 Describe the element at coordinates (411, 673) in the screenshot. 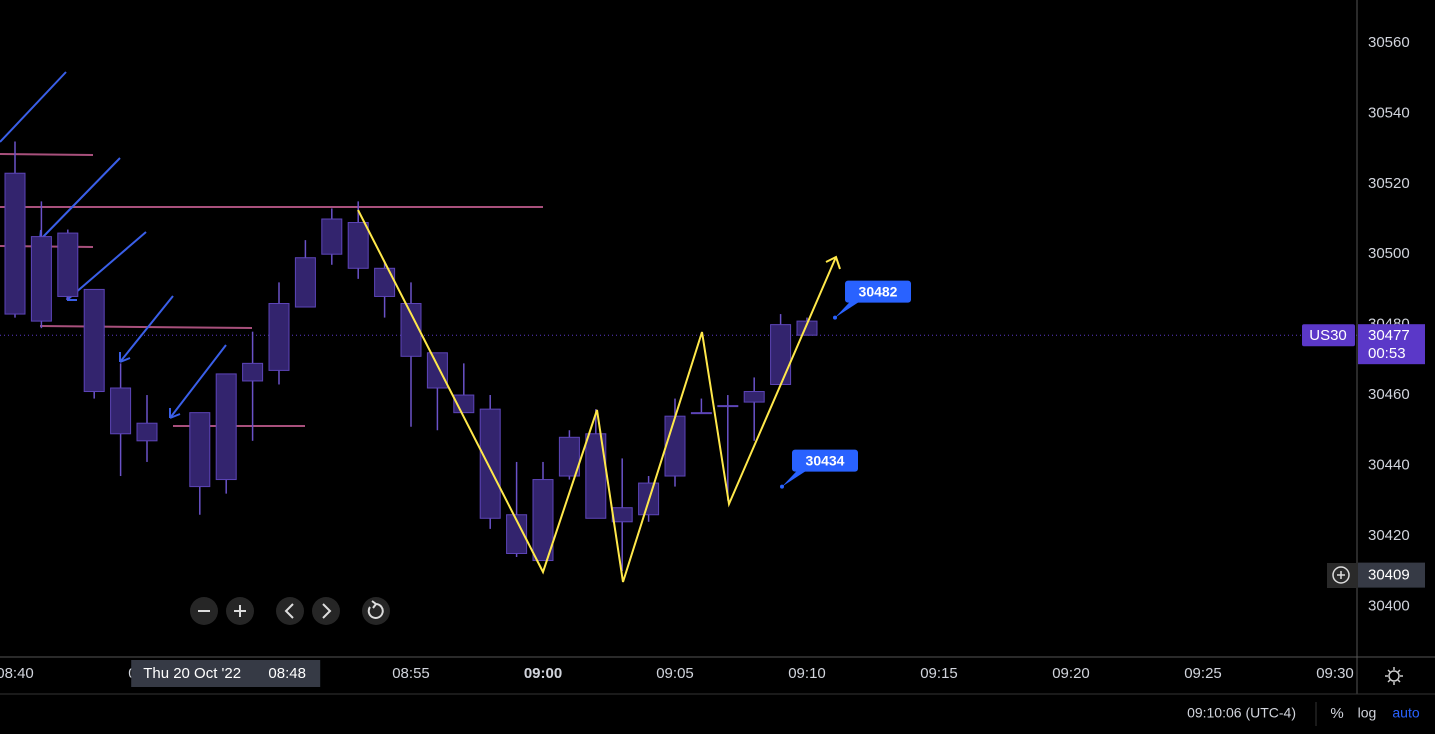

I see `x-tick-label: 08:55` at that location.